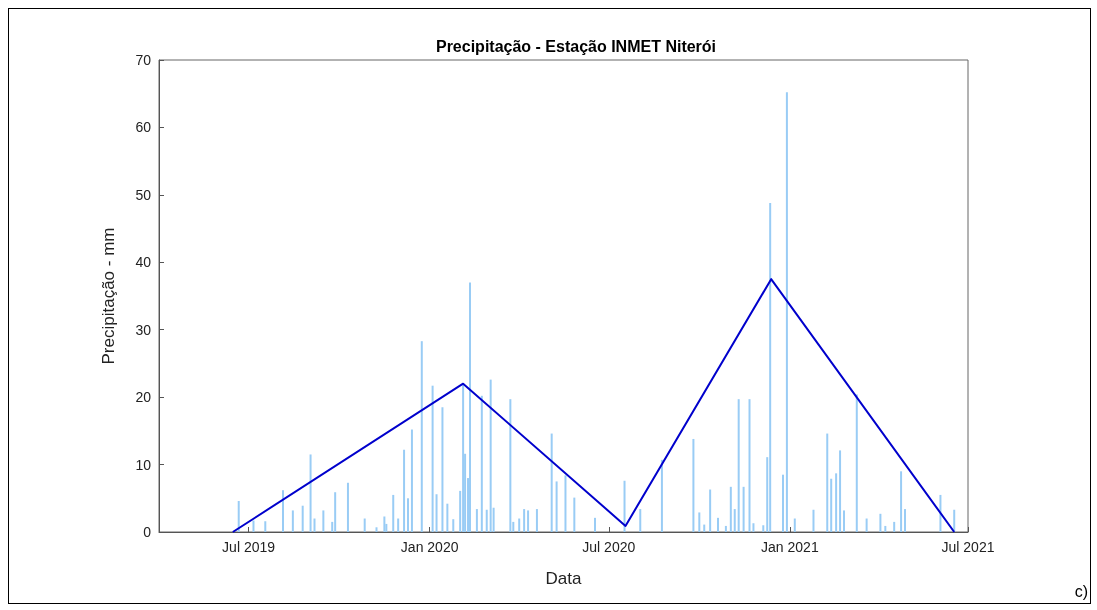 This screenshot has width=1097, height=610. Describe the element at coordinates (147, 532) in the screenshot. I see `y-tick-label: 0` at that location.